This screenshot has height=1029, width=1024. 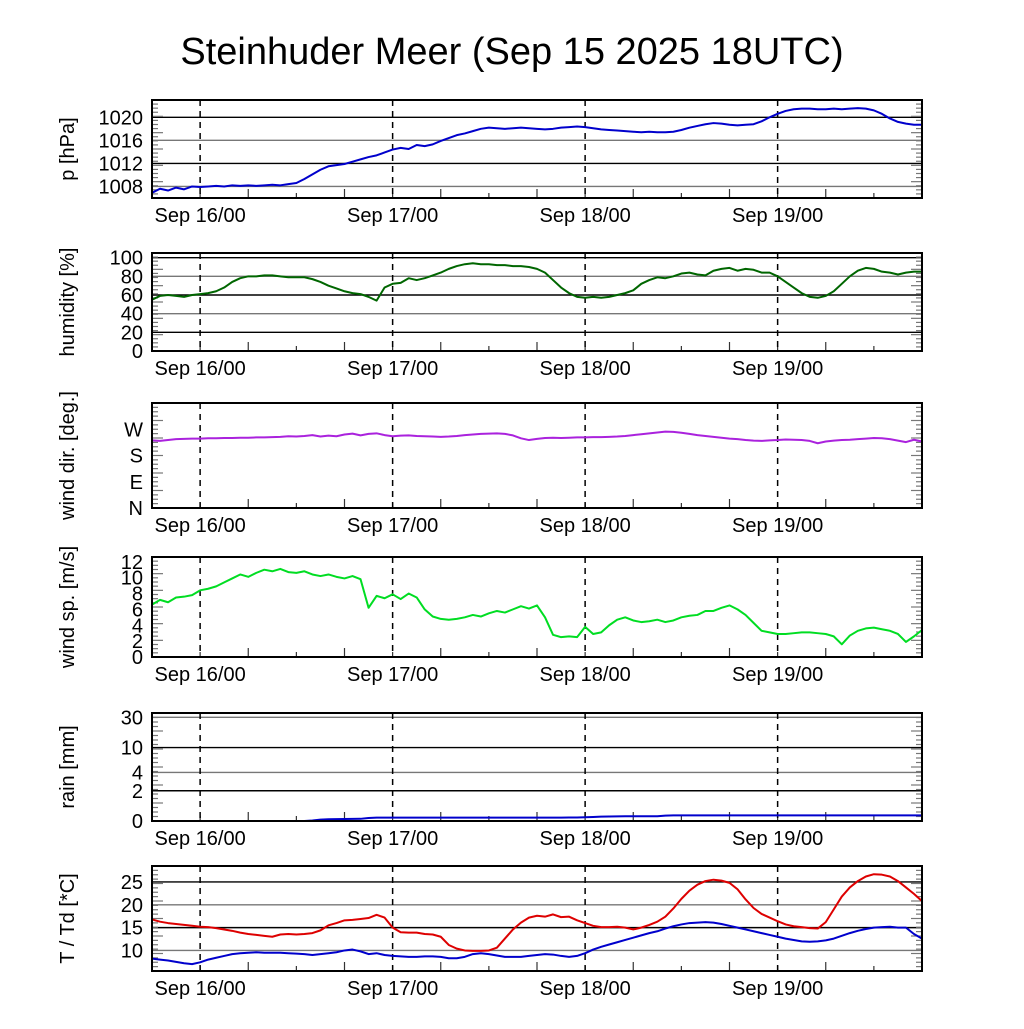 What do you see at coordinates (121, 141) in the screenshot?
I see `y-tick-label: 1016` at bounding box center [121, 141].